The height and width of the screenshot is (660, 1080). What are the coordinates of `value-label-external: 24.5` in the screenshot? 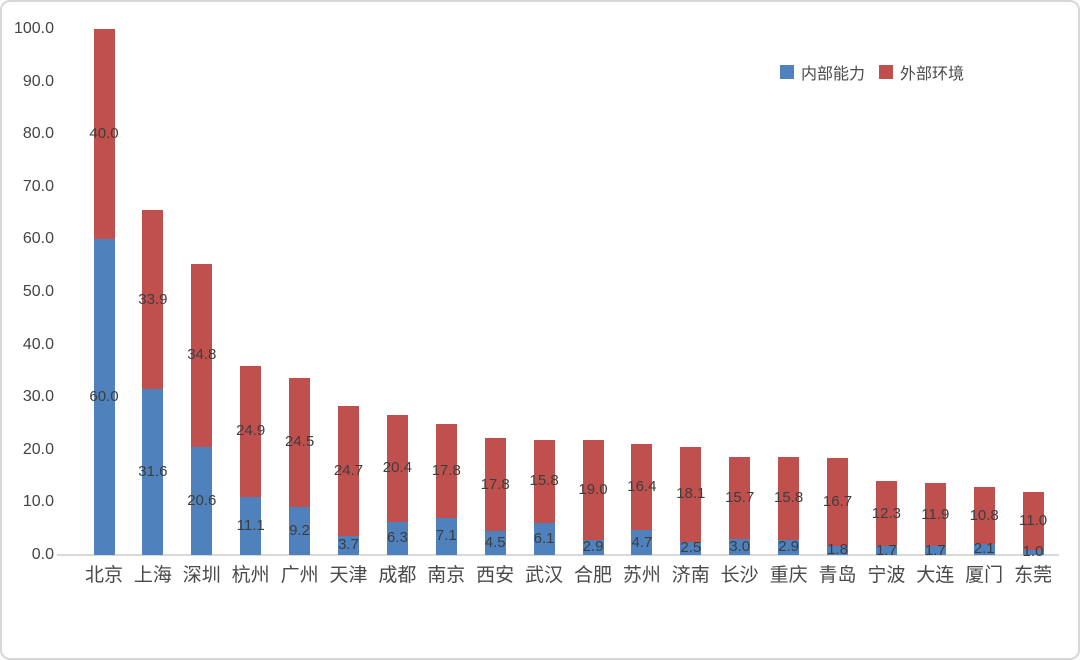 It's located at (299, 442).